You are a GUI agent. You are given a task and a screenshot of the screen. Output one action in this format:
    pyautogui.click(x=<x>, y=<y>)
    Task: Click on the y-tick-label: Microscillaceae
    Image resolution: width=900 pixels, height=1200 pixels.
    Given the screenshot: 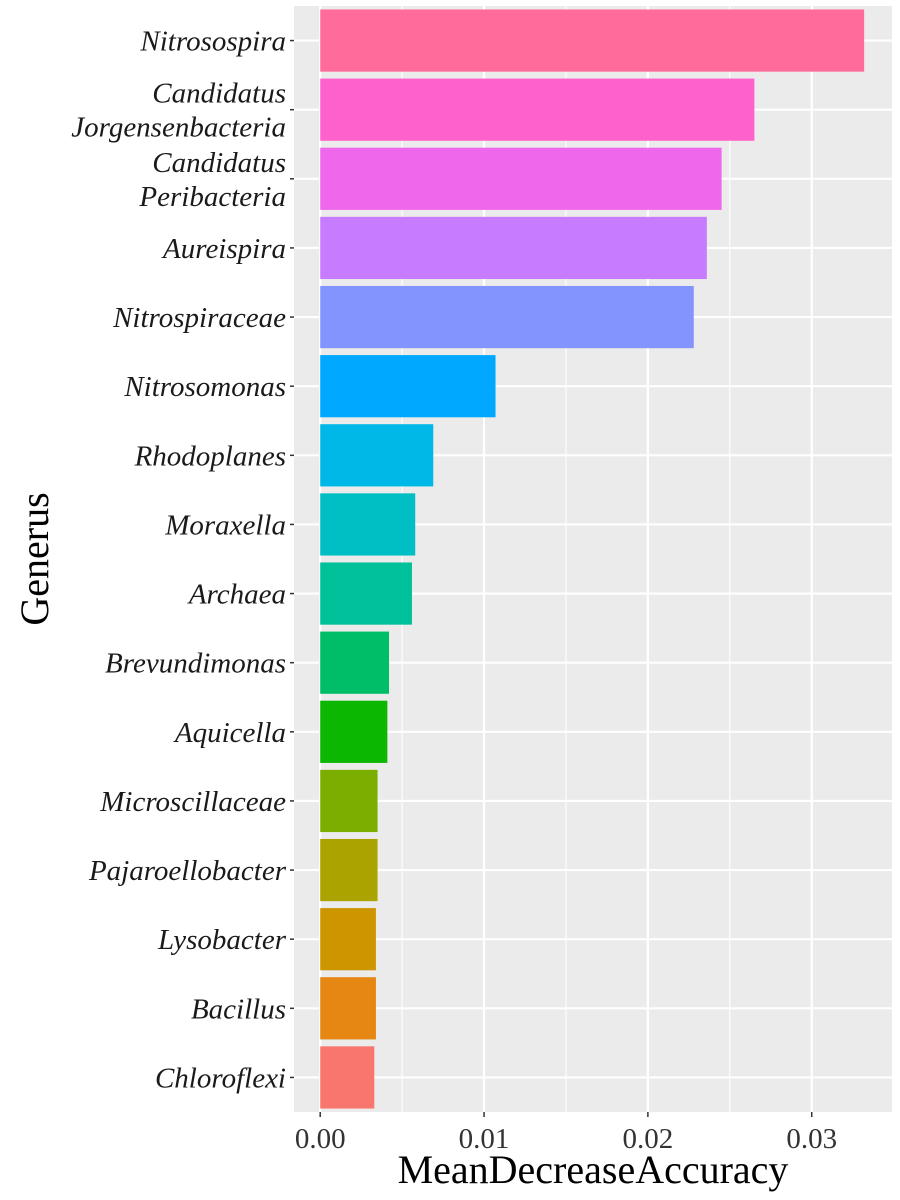 What is the action you would take?
    pyautogui.click(x=192, y=802)
    